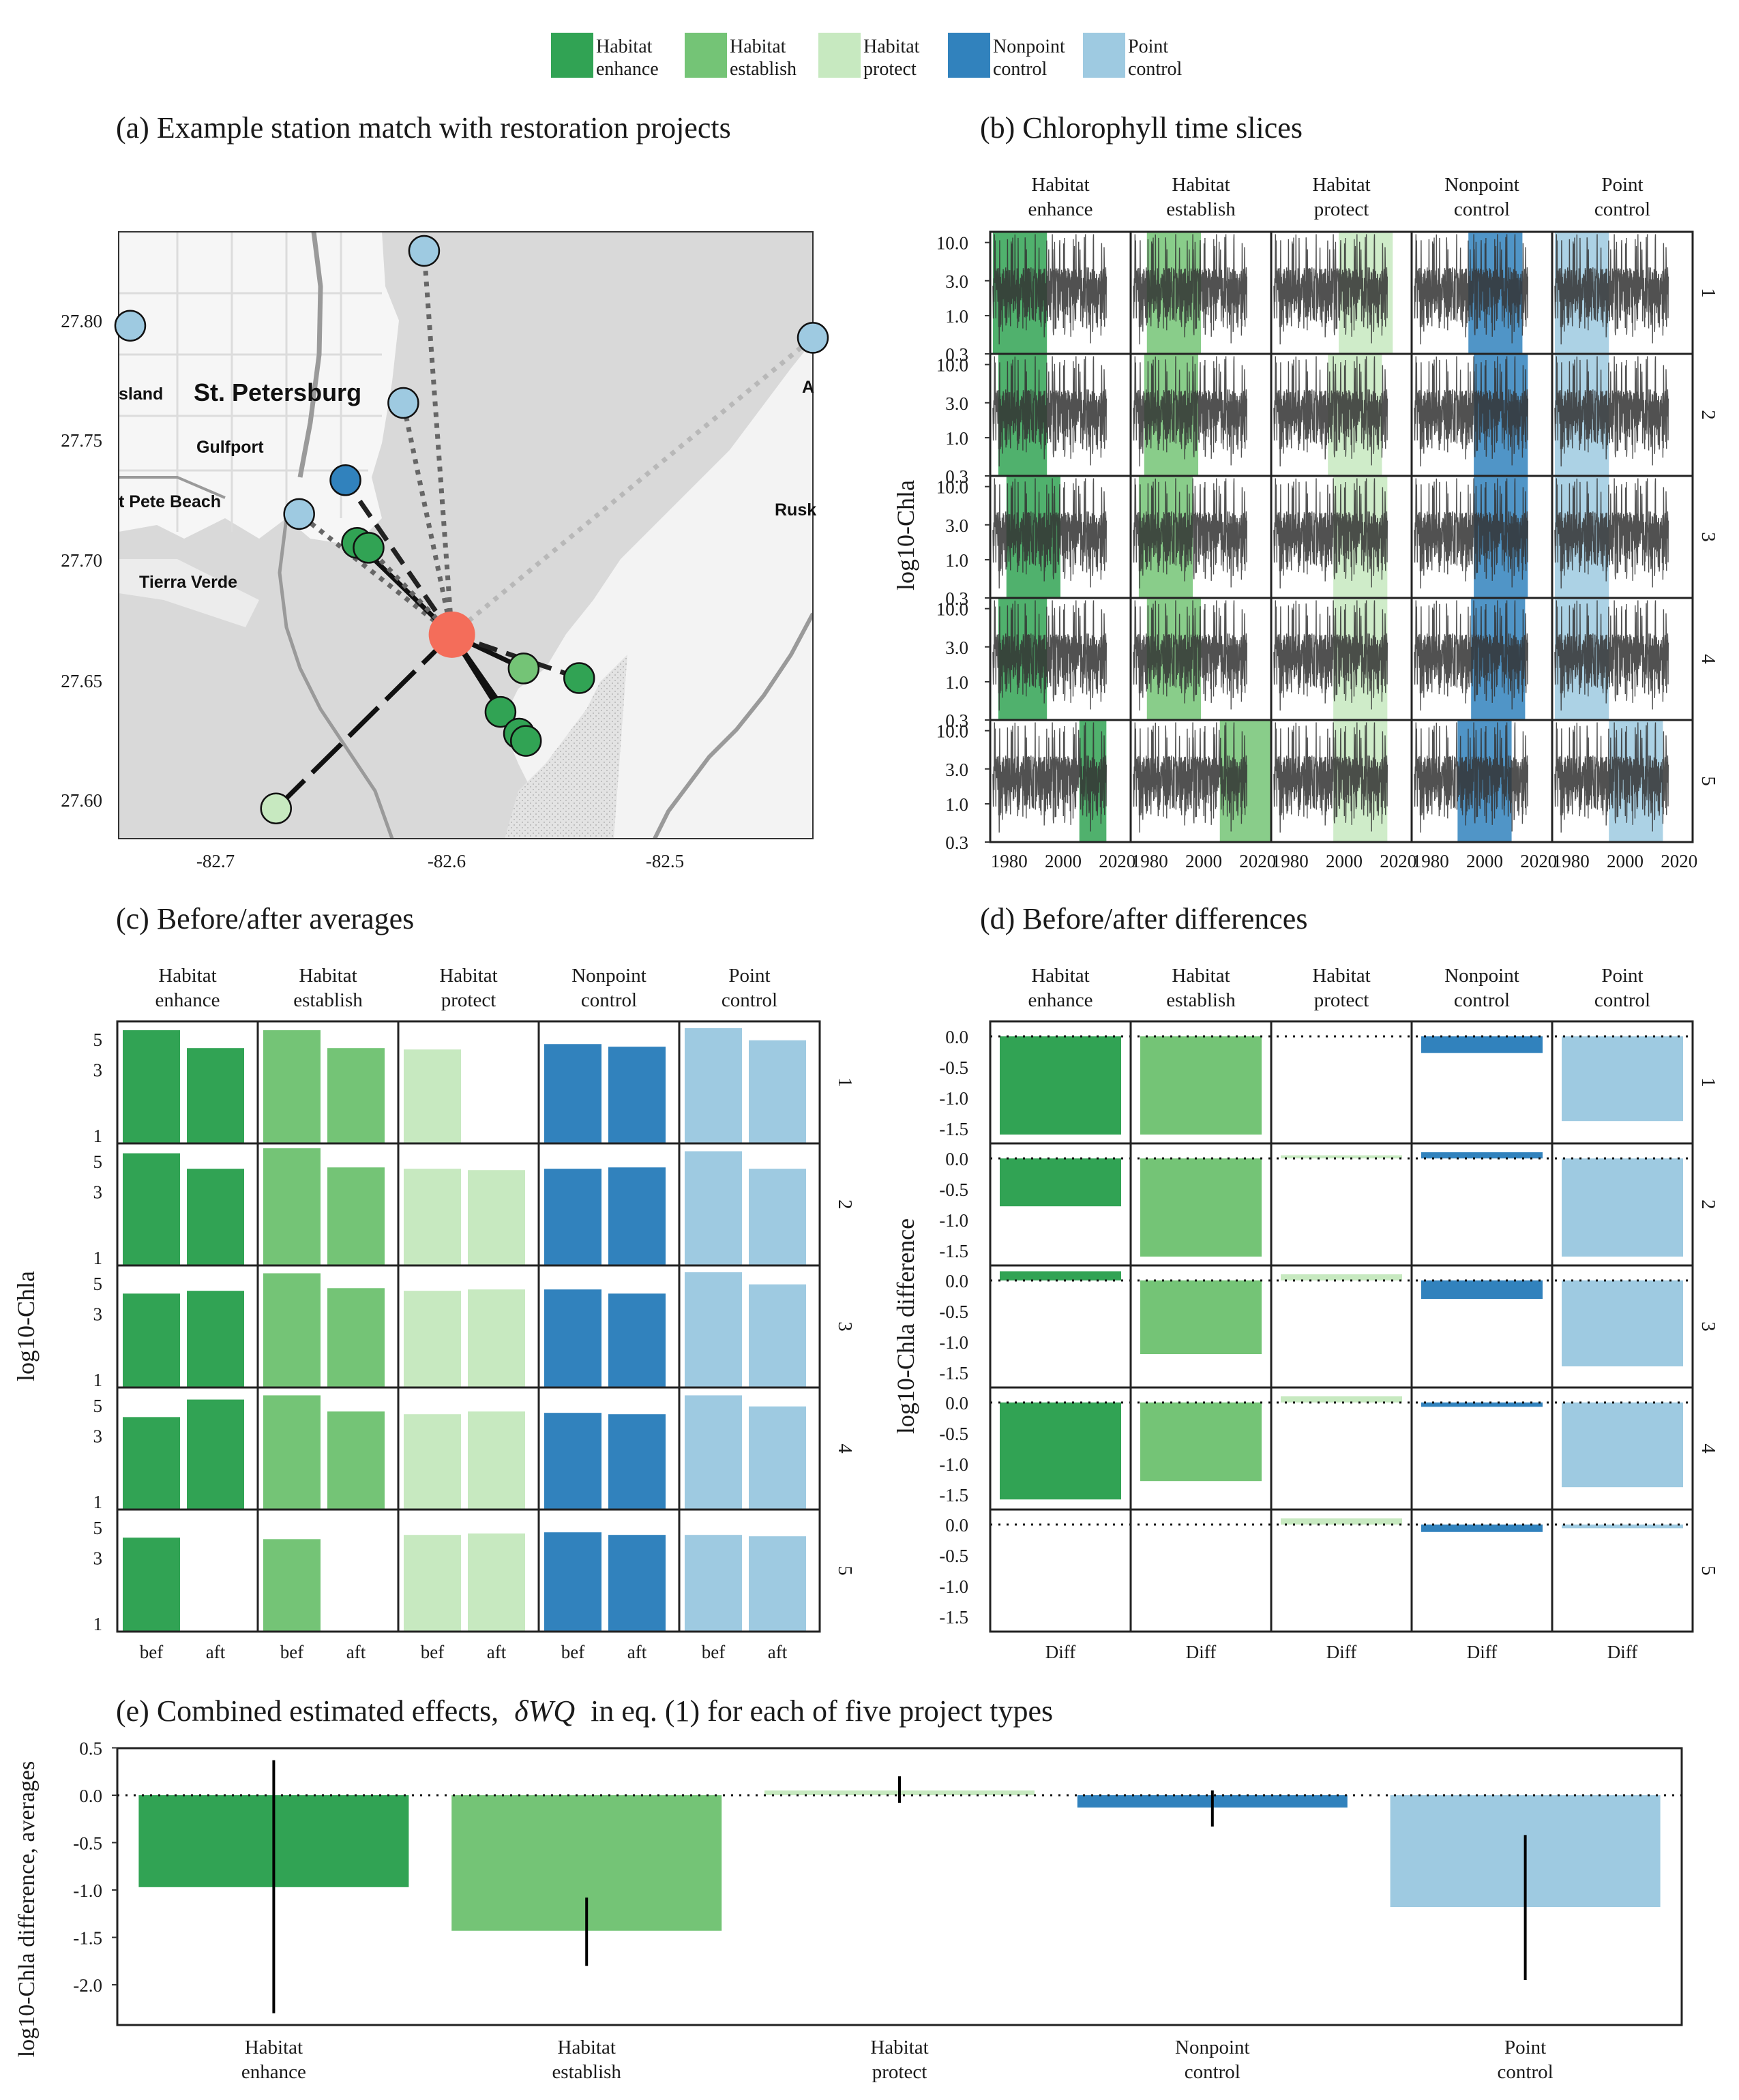  What do you see at coordinates (188, 582) in the screenshot?
I see `map-place-label: Tierra Verde` at bounding box center [188, 582].